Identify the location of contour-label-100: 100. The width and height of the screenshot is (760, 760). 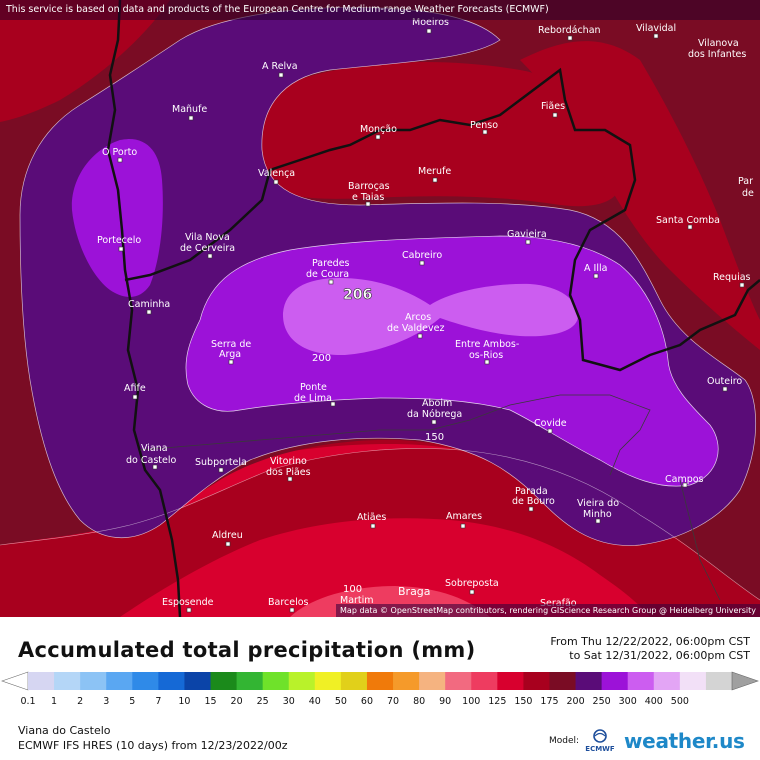
(352, 589).